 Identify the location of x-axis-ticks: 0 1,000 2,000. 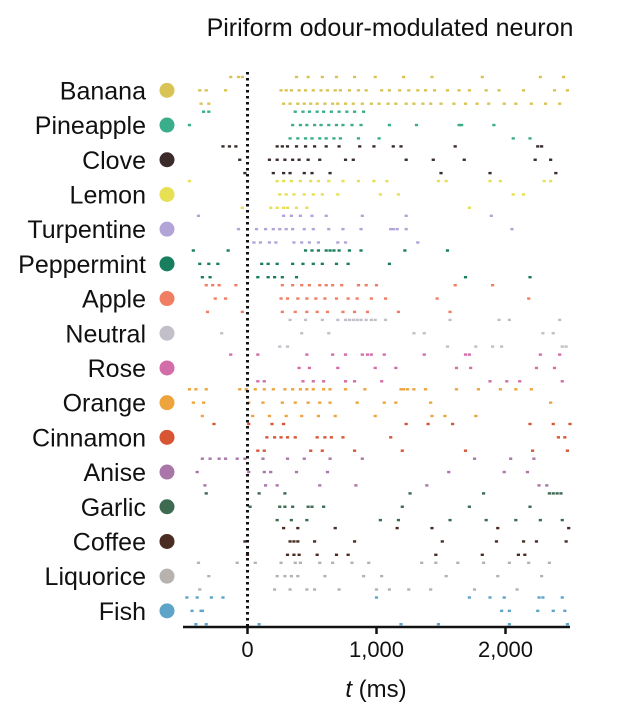
(387, 644).